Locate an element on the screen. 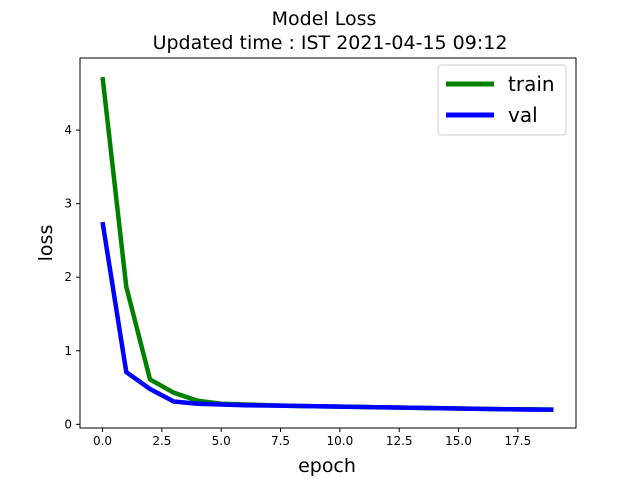 This screenshot has width=640, height=480. y-tick-label: 2 is located at coordinates (68, 277).